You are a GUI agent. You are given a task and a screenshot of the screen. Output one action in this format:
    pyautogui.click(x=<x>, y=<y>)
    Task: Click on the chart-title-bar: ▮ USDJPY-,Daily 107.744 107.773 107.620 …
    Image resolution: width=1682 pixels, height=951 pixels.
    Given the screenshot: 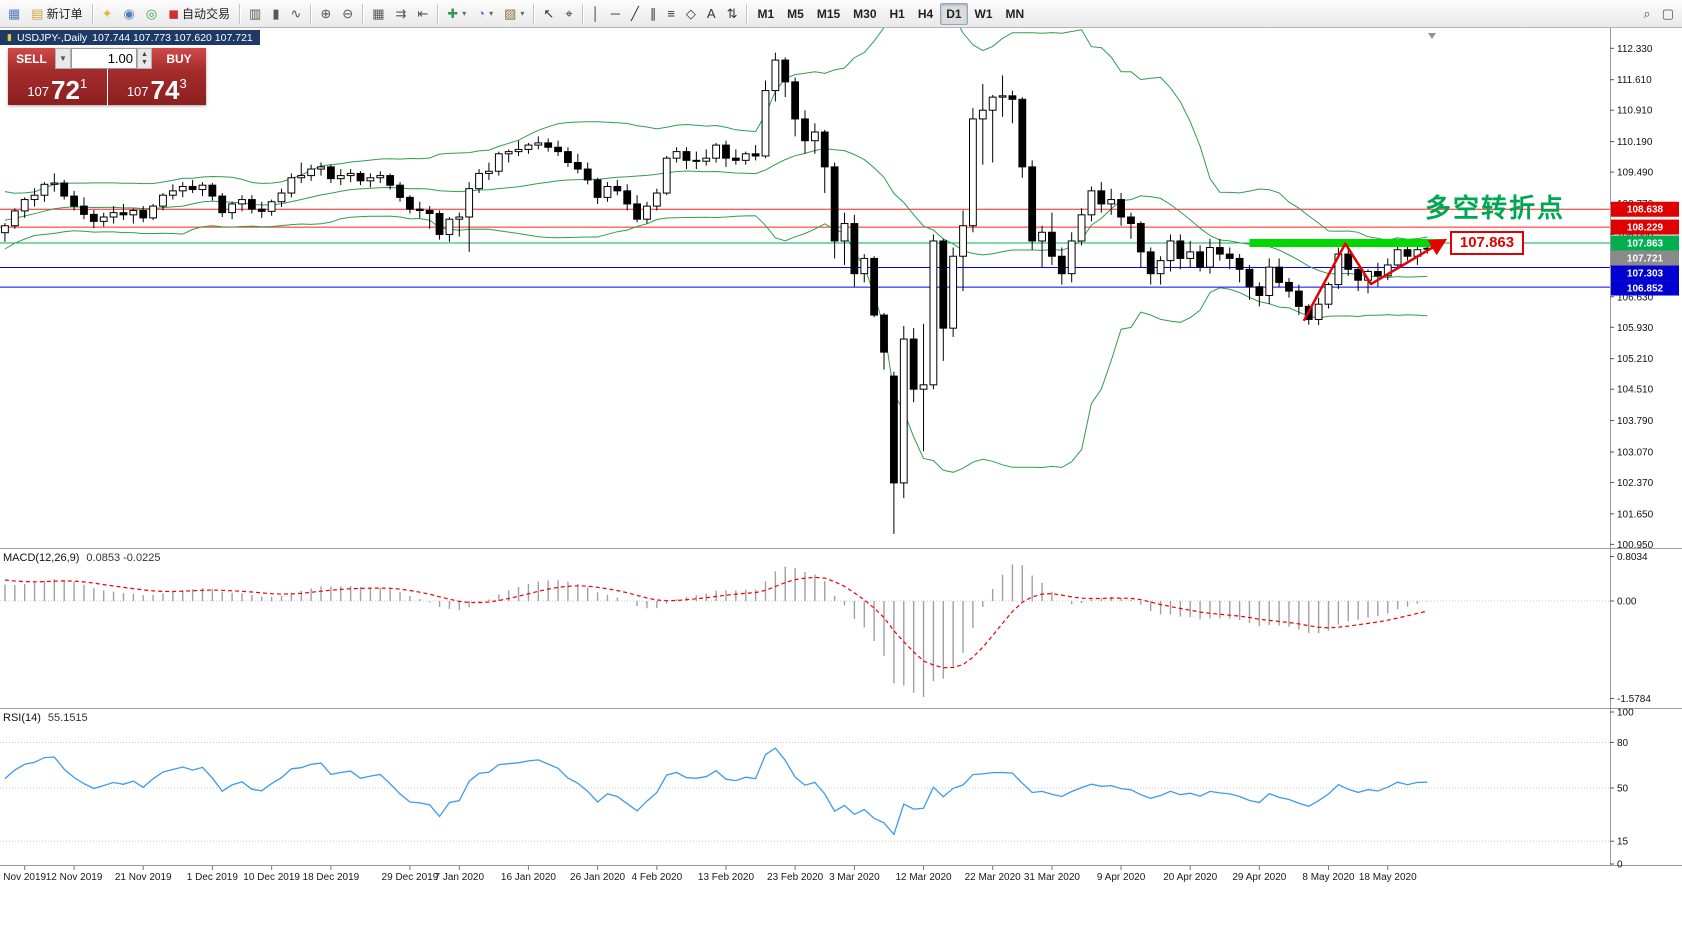 What is the action you would take?
    pyautogui.click(x=130, y=37)
    